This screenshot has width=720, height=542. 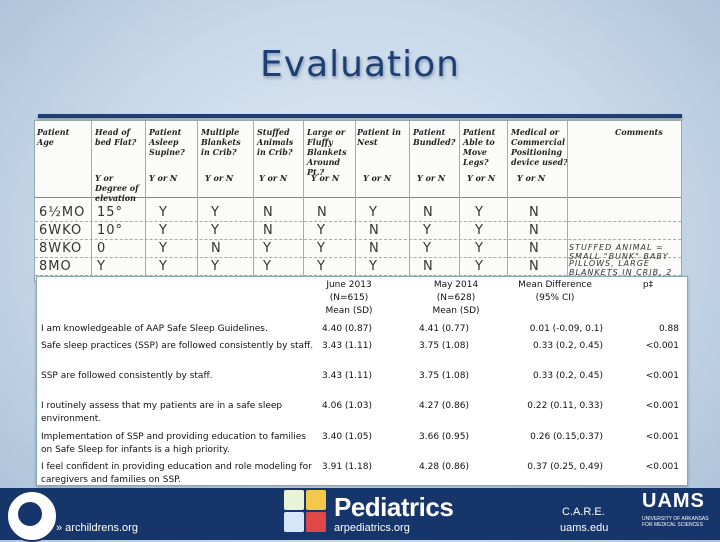 I want to click on row-june: 3.43 (1.11), so click(x=347, y=376).